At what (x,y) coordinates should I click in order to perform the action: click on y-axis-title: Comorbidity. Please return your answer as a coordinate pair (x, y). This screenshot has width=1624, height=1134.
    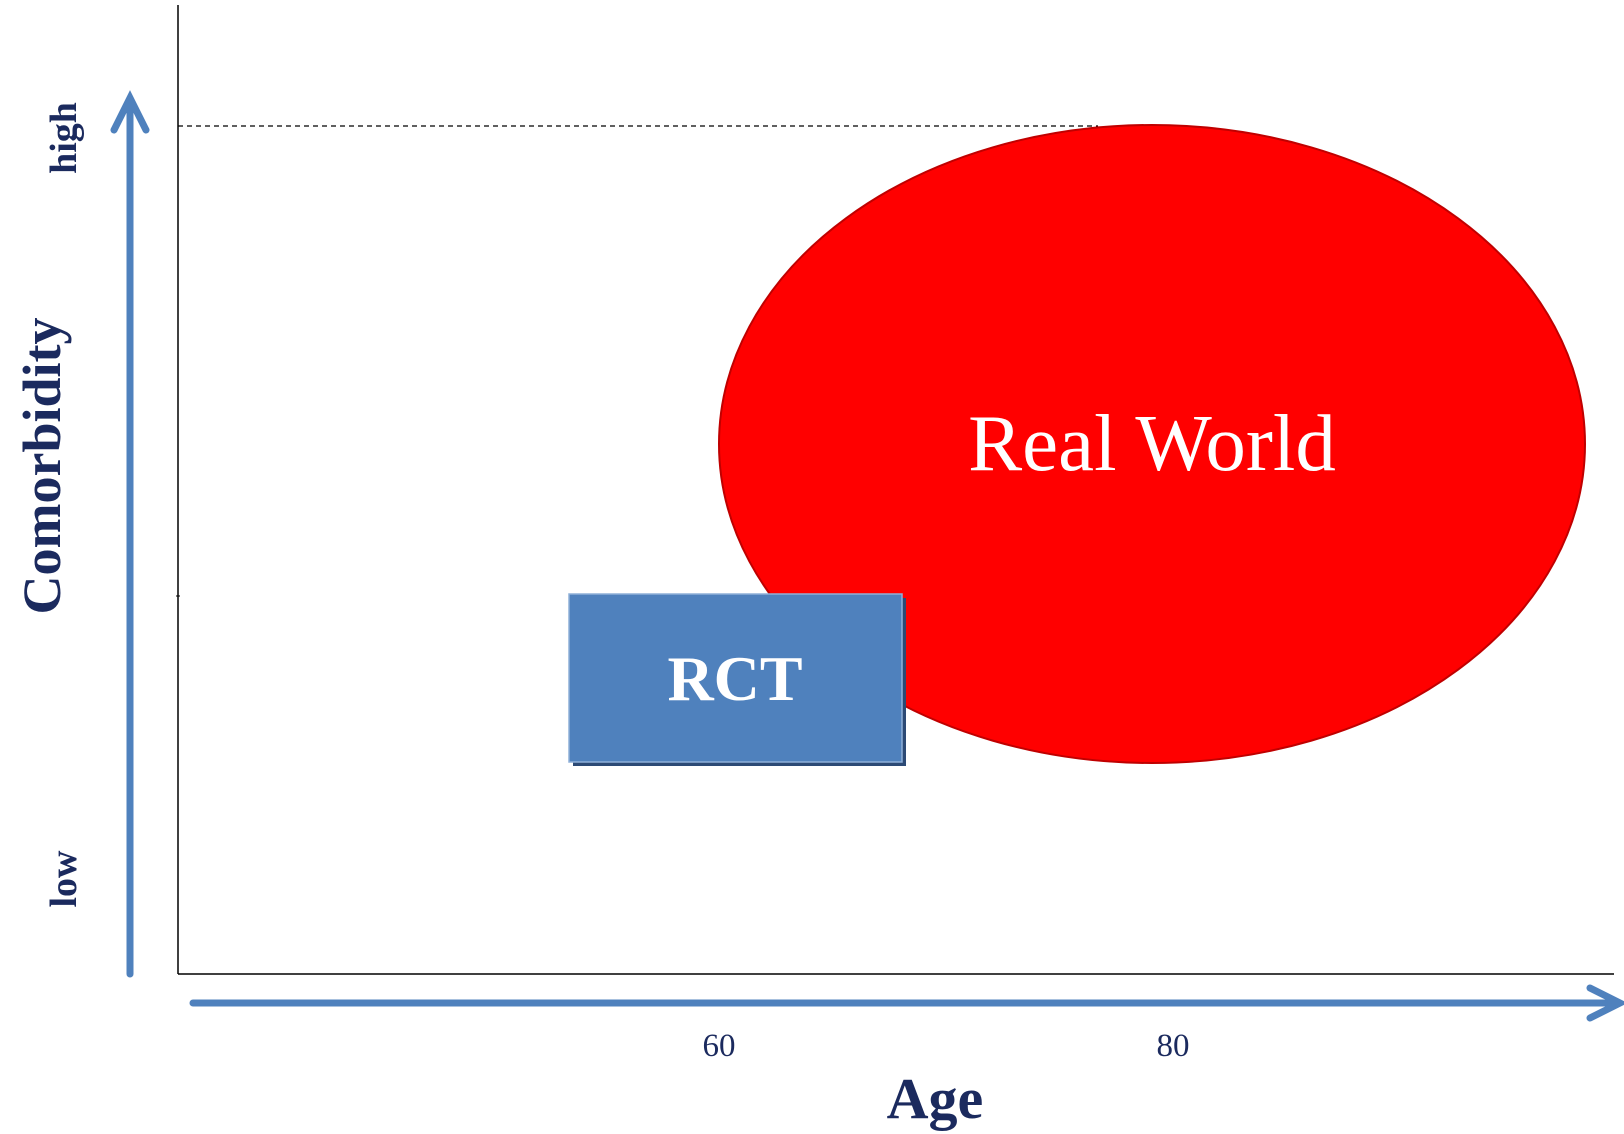
    Looking at the image, I should click on (42, 466).